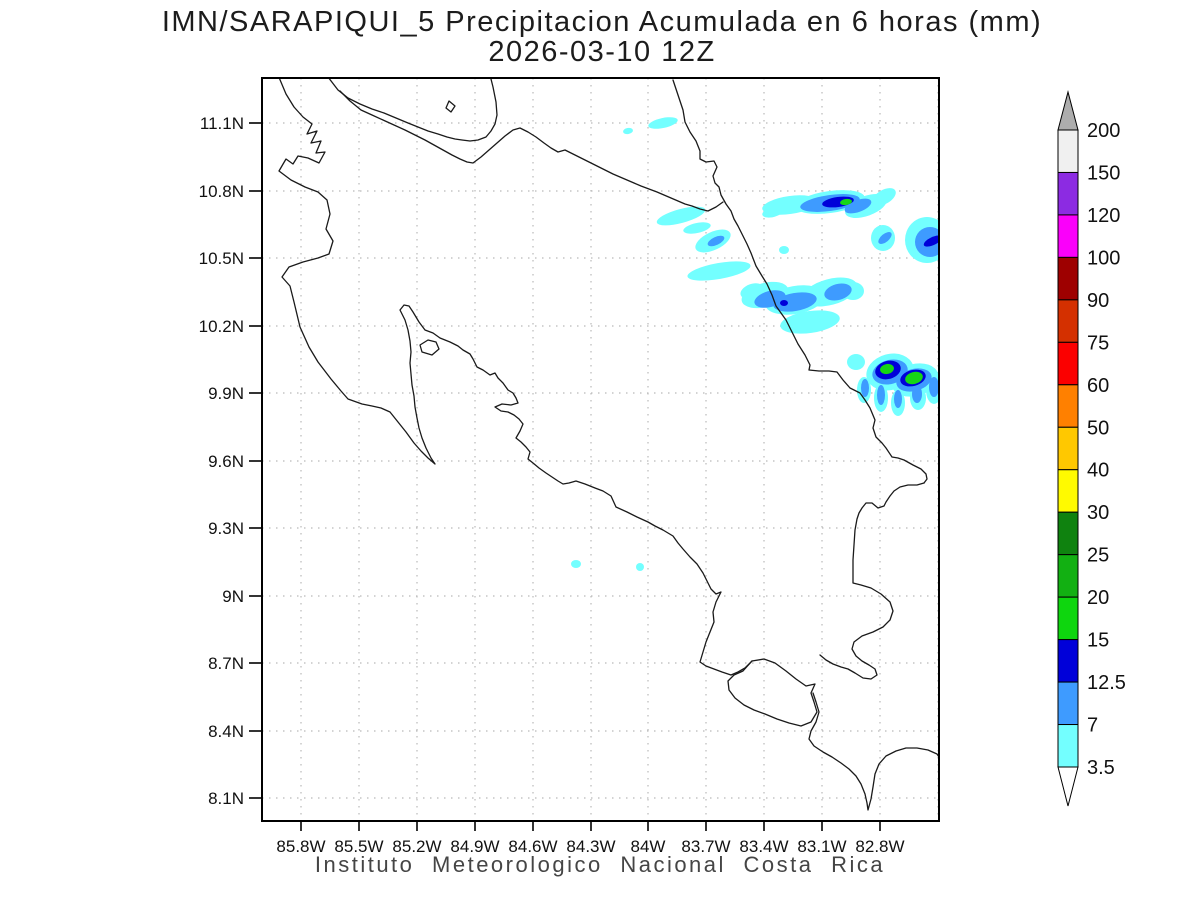  I want to click on colorbar-label: 150, so click(1103, 173).